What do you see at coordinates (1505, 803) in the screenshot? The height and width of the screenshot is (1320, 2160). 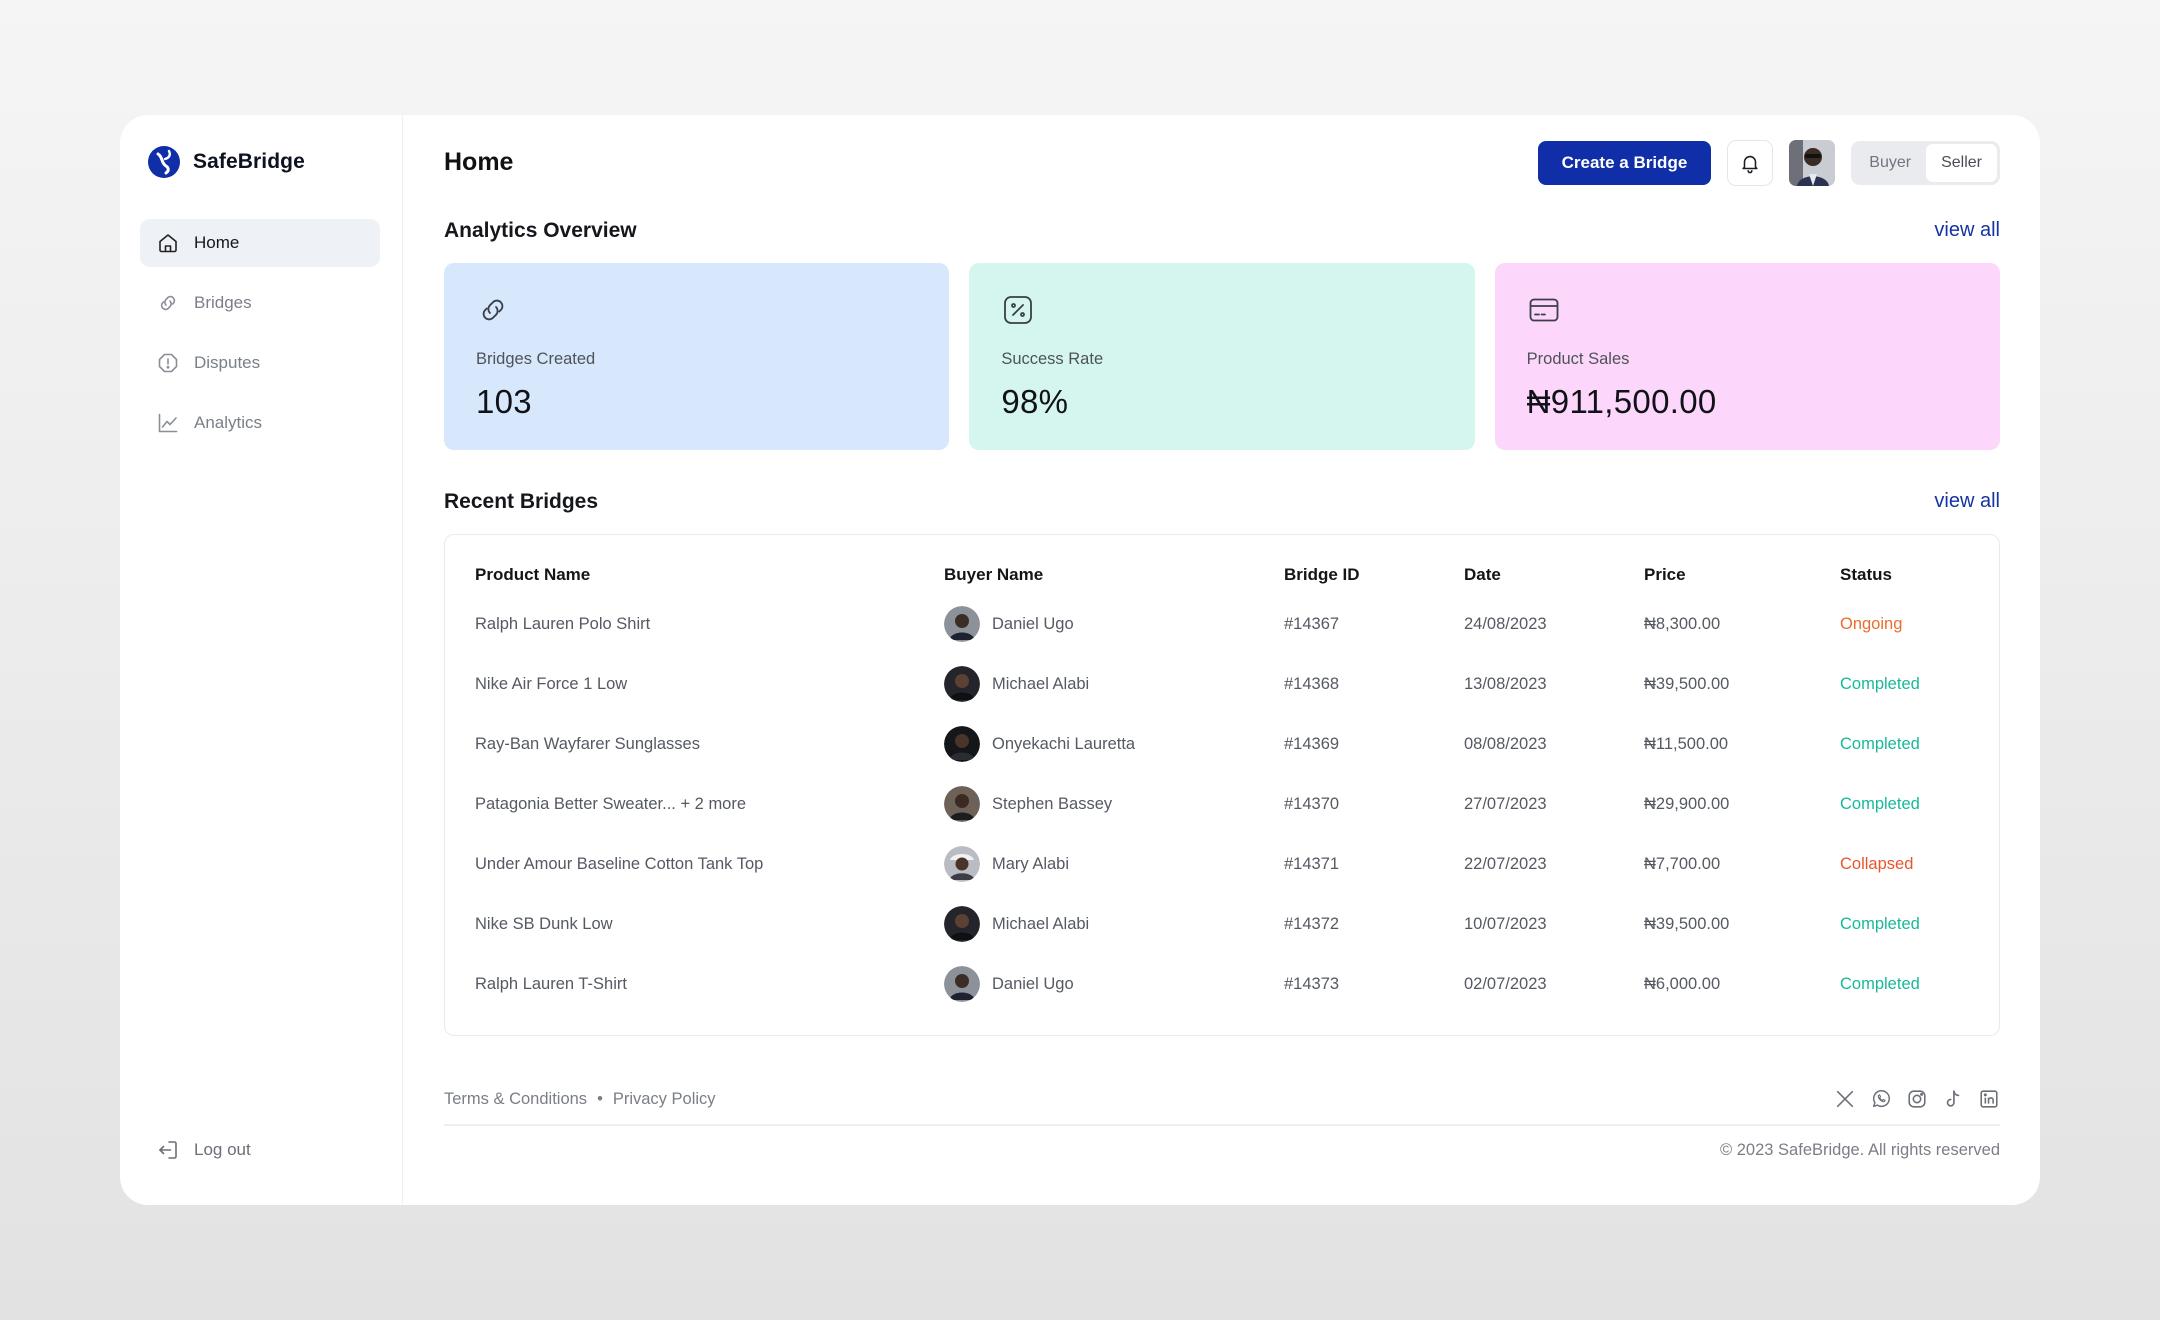 I see `bridge-date: 27/07/2023` at bounding box center [1505, 803].